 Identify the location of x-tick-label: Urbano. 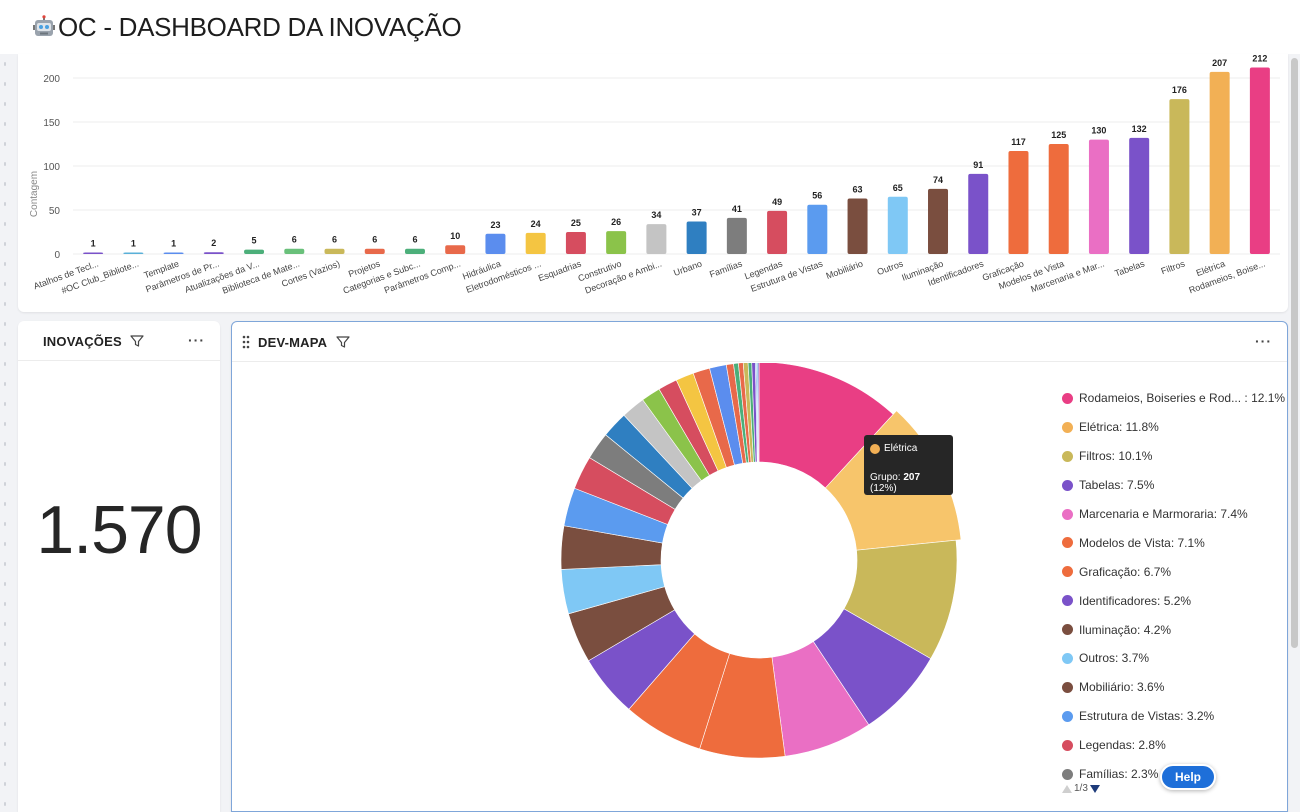
(687, 267).